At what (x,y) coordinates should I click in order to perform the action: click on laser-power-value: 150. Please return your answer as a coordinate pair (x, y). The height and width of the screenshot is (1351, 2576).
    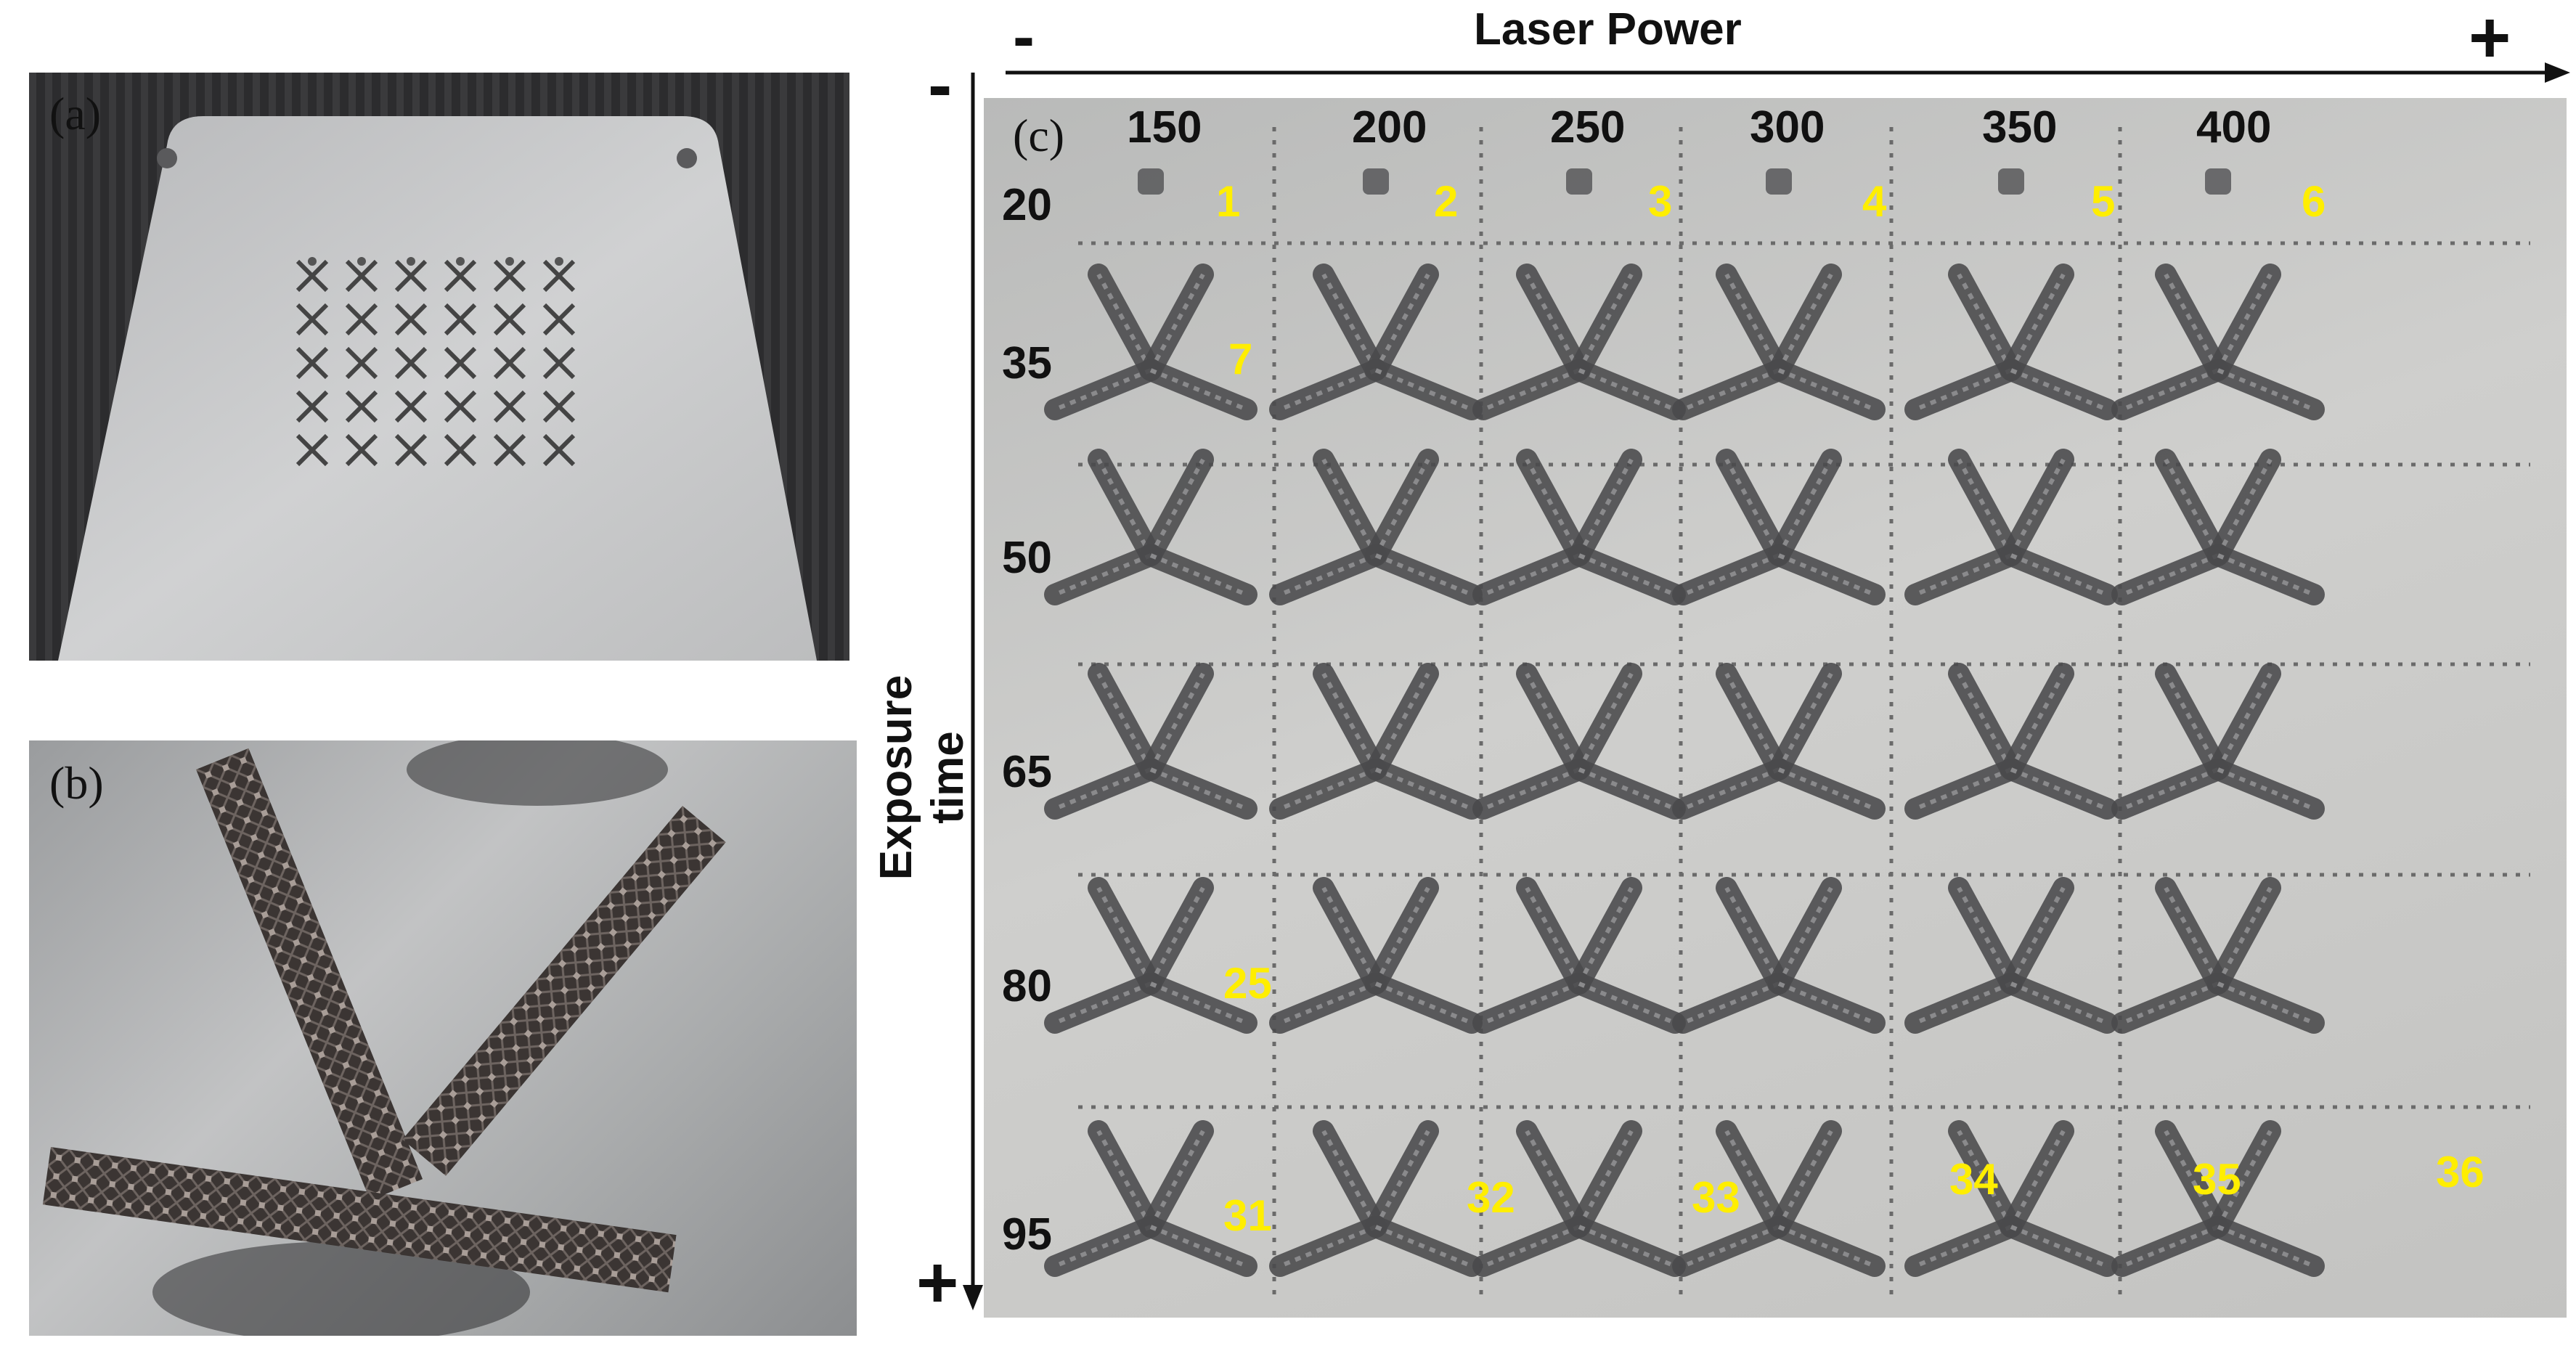
    Looking at the image, I should click on (1164, 127).